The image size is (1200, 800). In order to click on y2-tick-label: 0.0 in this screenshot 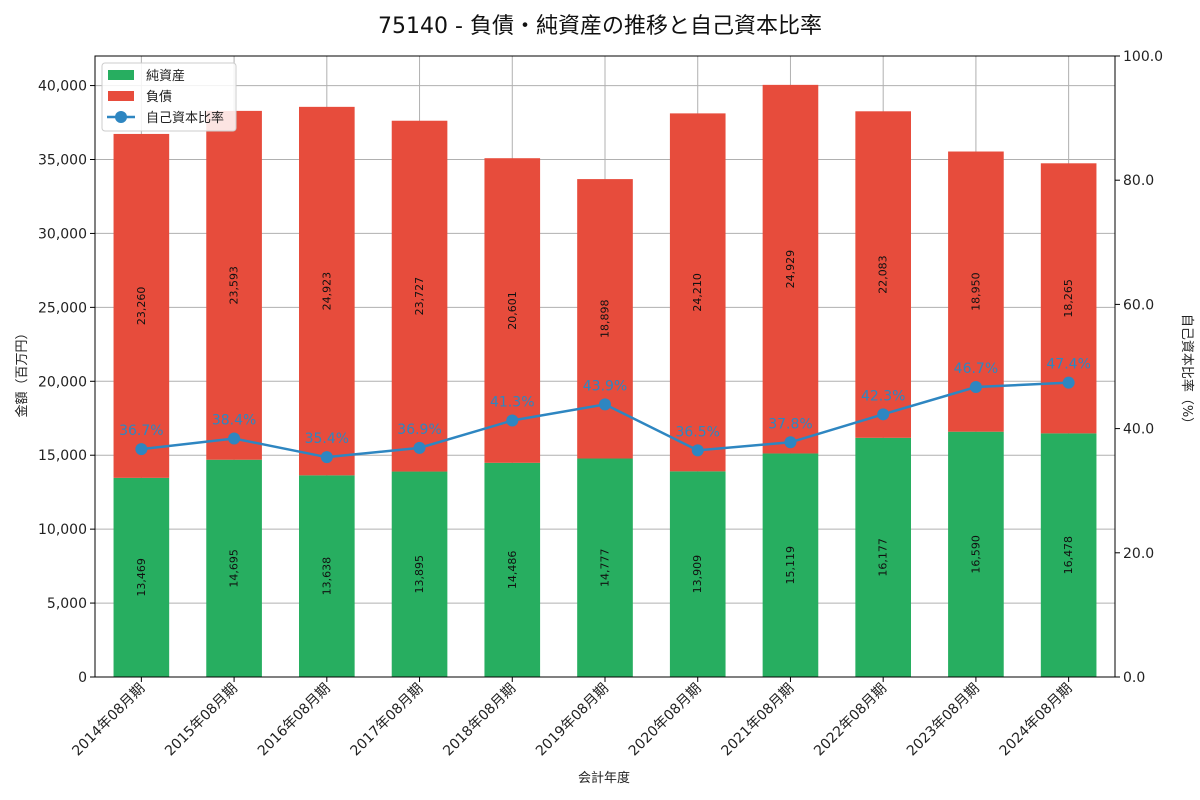, I will do `click(1134, 678)`.